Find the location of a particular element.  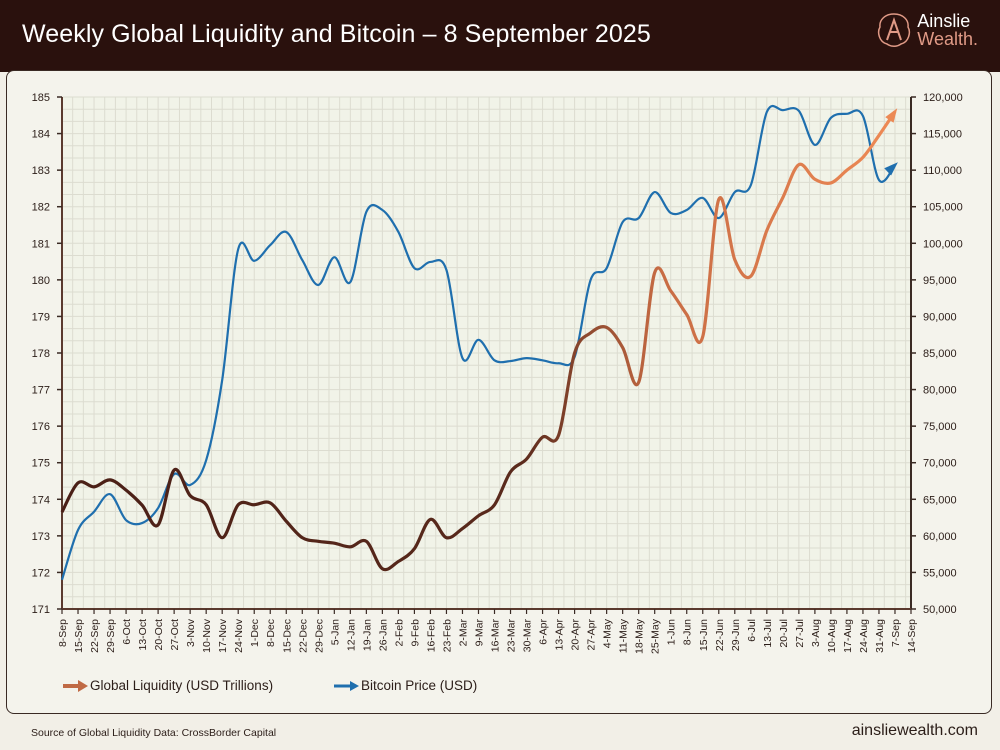

logo-line1: Ainslie is located at coordinates (944, 21).